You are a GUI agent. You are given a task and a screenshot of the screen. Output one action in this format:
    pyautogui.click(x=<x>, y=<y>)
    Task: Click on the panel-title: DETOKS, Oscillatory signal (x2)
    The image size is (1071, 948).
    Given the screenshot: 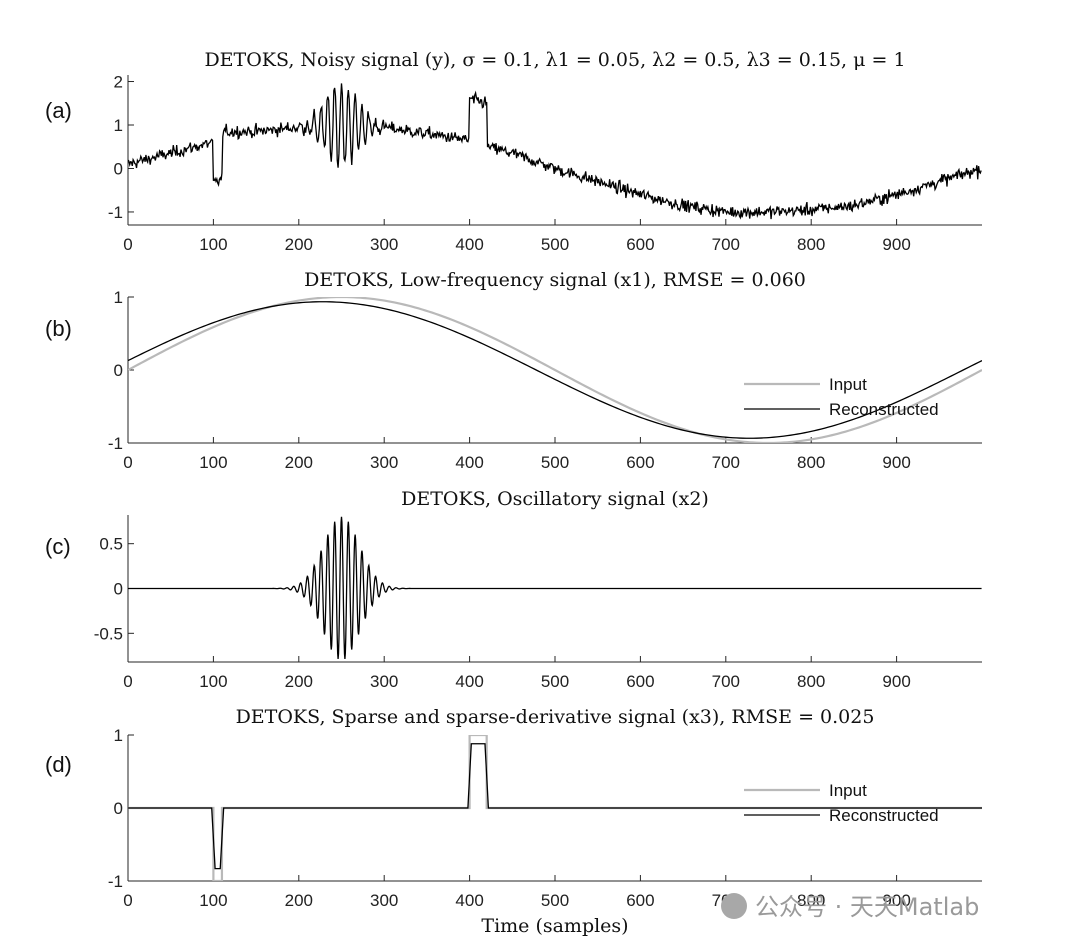 What is the action you would take?
    pyautogui.click(x=555, y=499)
    